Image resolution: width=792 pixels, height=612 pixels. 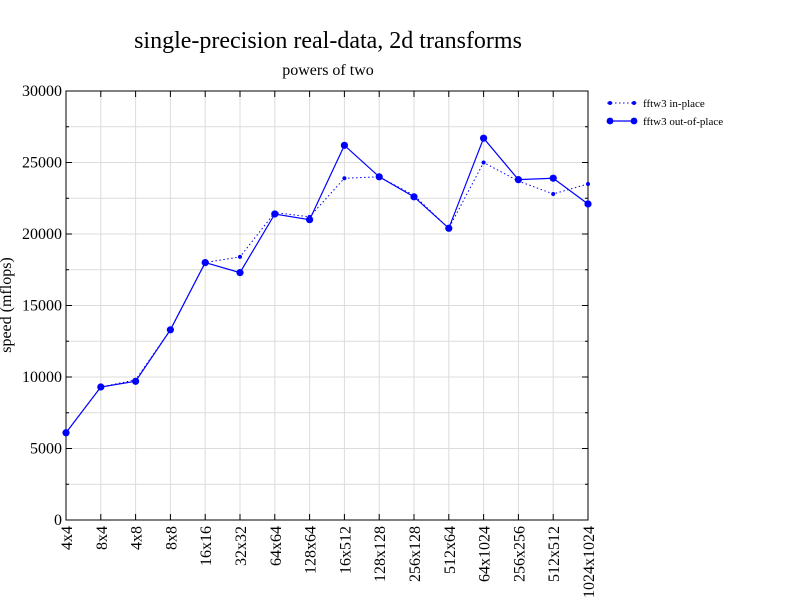 What do you see at coordinates (46, 449) in the screenshot?
I see `y-tick-label: 5000` at bounding box center [46, 449].